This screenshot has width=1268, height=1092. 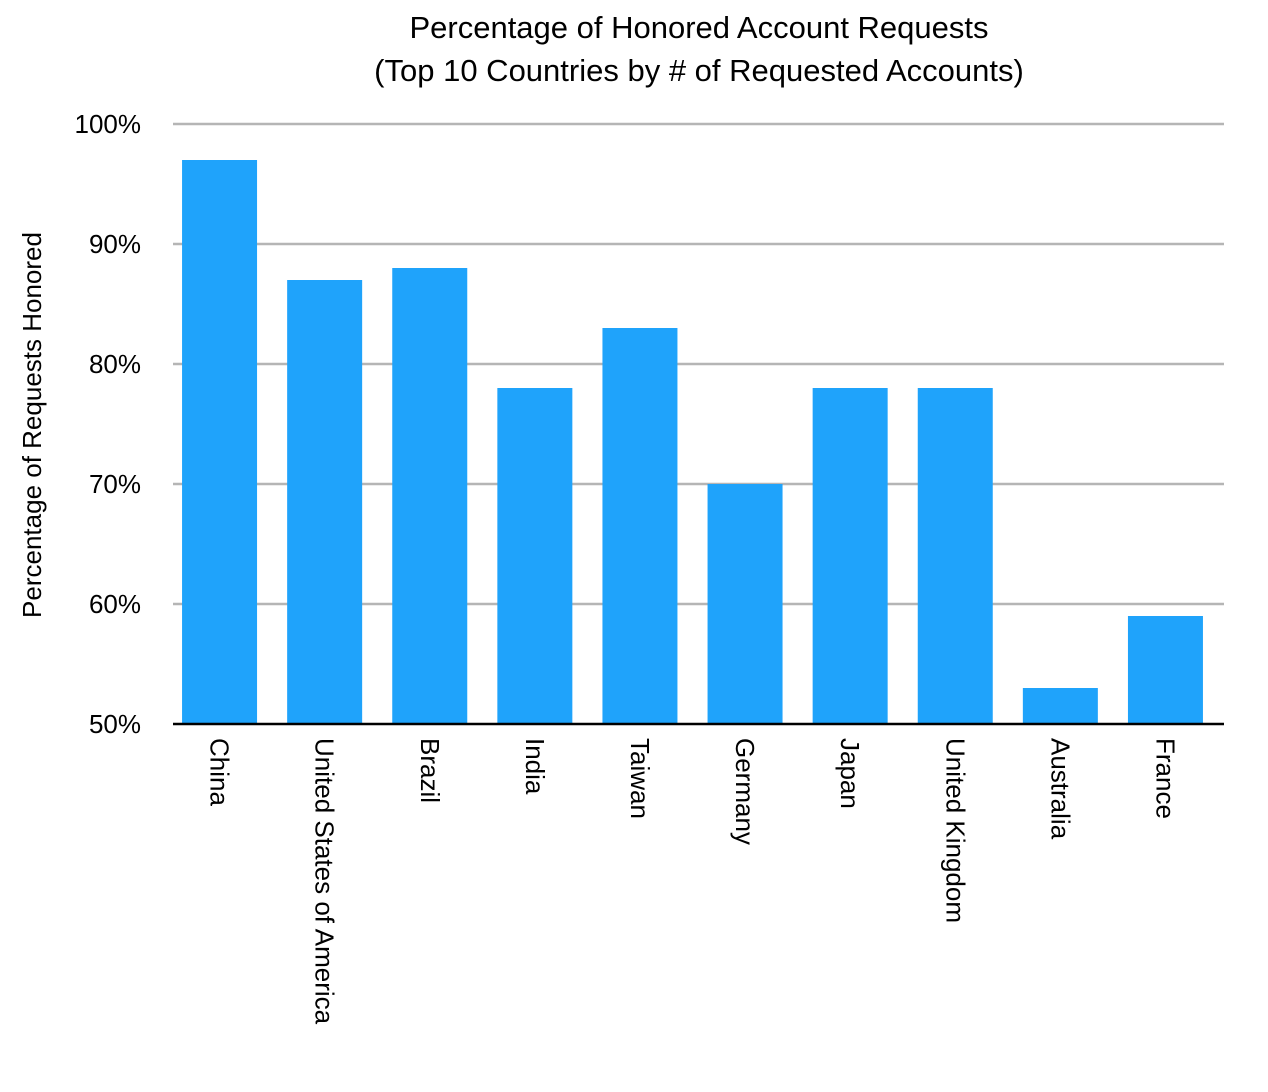 What do you see at coordinates (698, 27) in the screenshot?
I see `chart-title-line-1: Percentage of Honored Account Requests` at bounding box center [698, 27].